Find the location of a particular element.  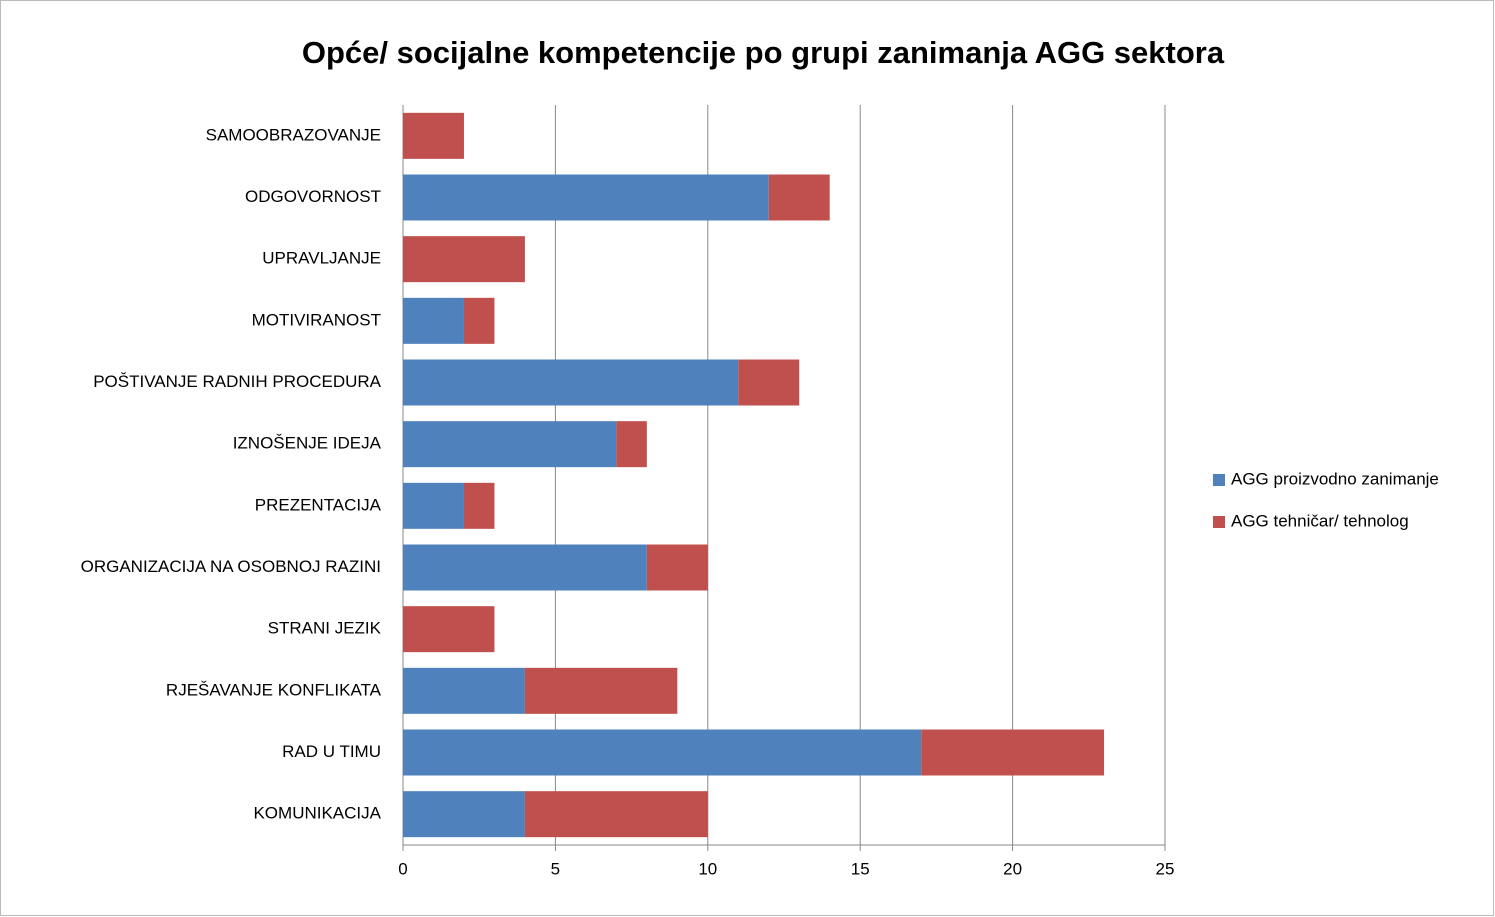

y-tick-label: ODGOVORNOST is located at coordinates (313, 196).